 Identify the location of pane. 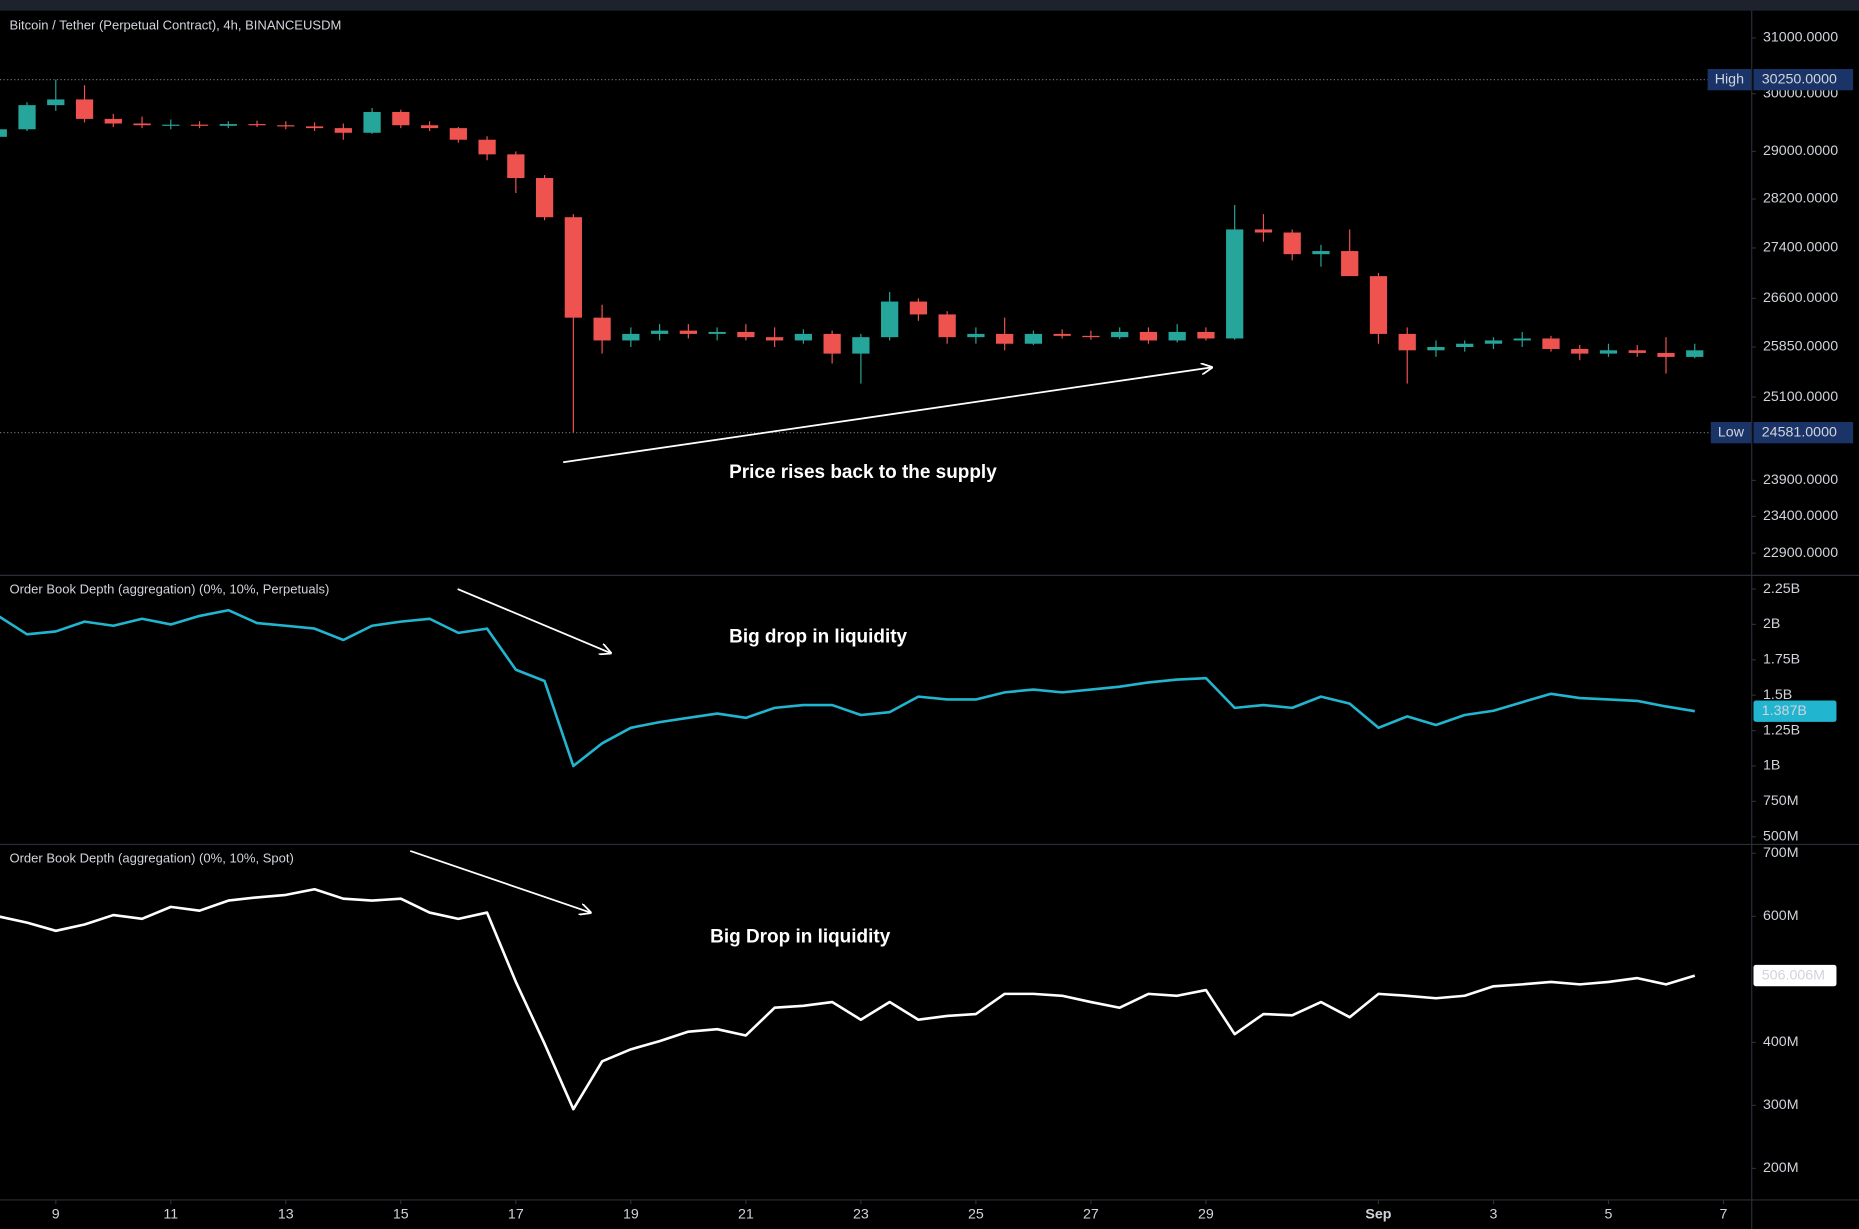
(848, 688).